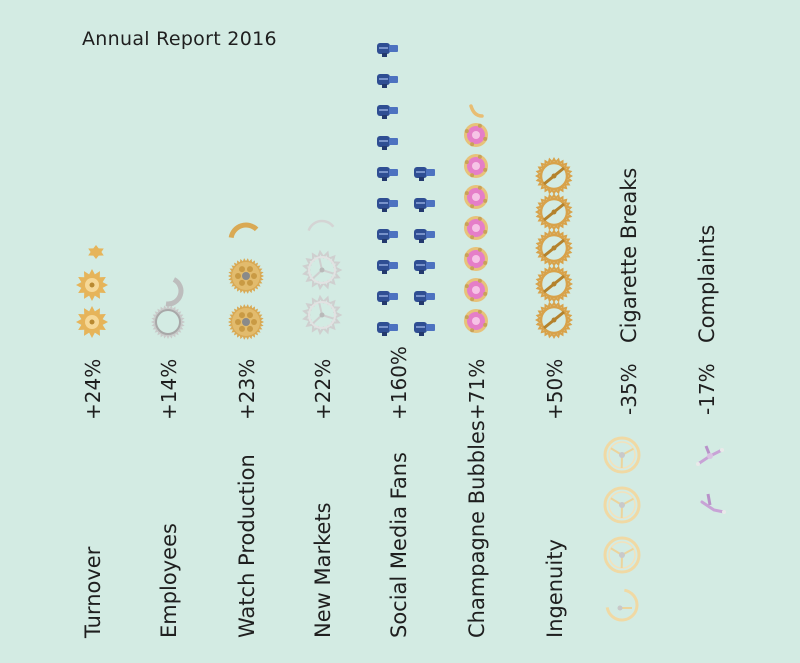 This screenshot has width=800, height=663. Describe the element at coordinates (399, 545) in the screenshot. I see `category-label: Social Media Fans` at that location.